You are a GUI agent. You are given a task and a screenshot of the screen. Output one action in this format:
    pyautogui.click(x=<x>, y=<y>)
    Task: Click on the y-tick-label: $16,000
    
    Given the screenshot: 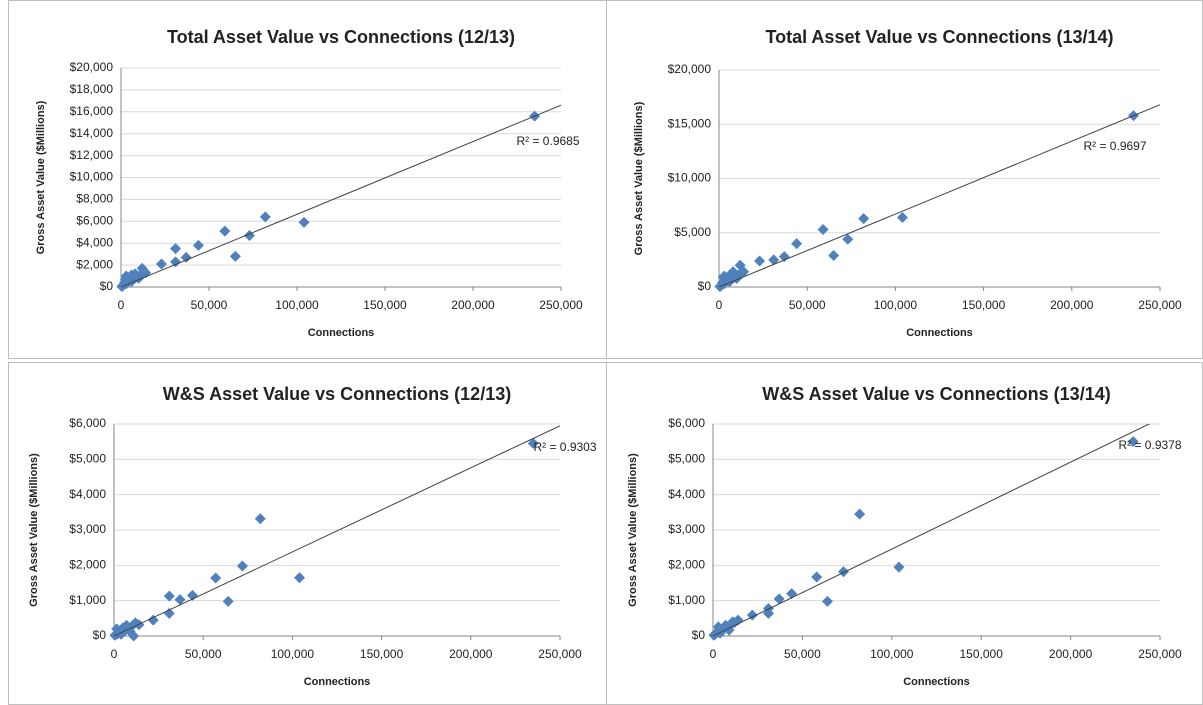 What is the action you would take?
    pyautogui.click(x=92, y=111)
    